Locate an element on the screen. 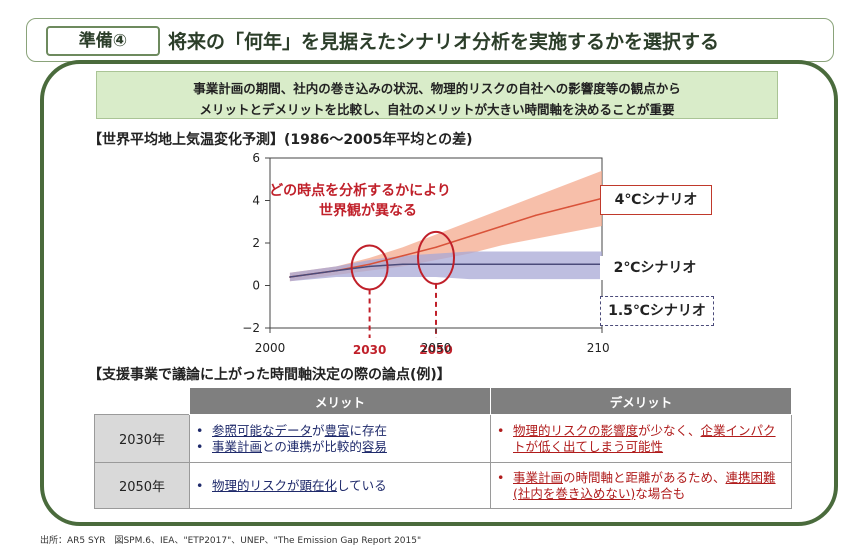  list-item: • 物理的リスクの影響度が少なく、企業インパクトが低く出てしまう可能性 is located at coordinates (641, 439).